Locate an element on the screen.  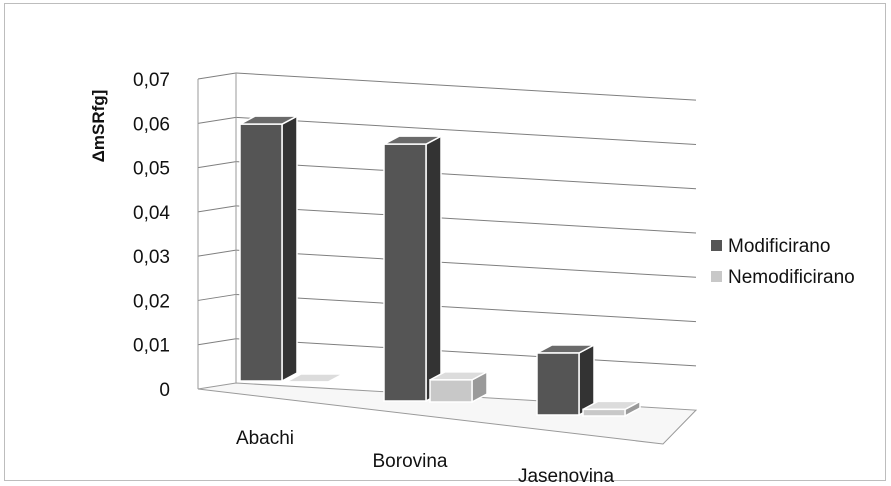
y-tick-label: 0,02 is located at coordinates (151, 301).